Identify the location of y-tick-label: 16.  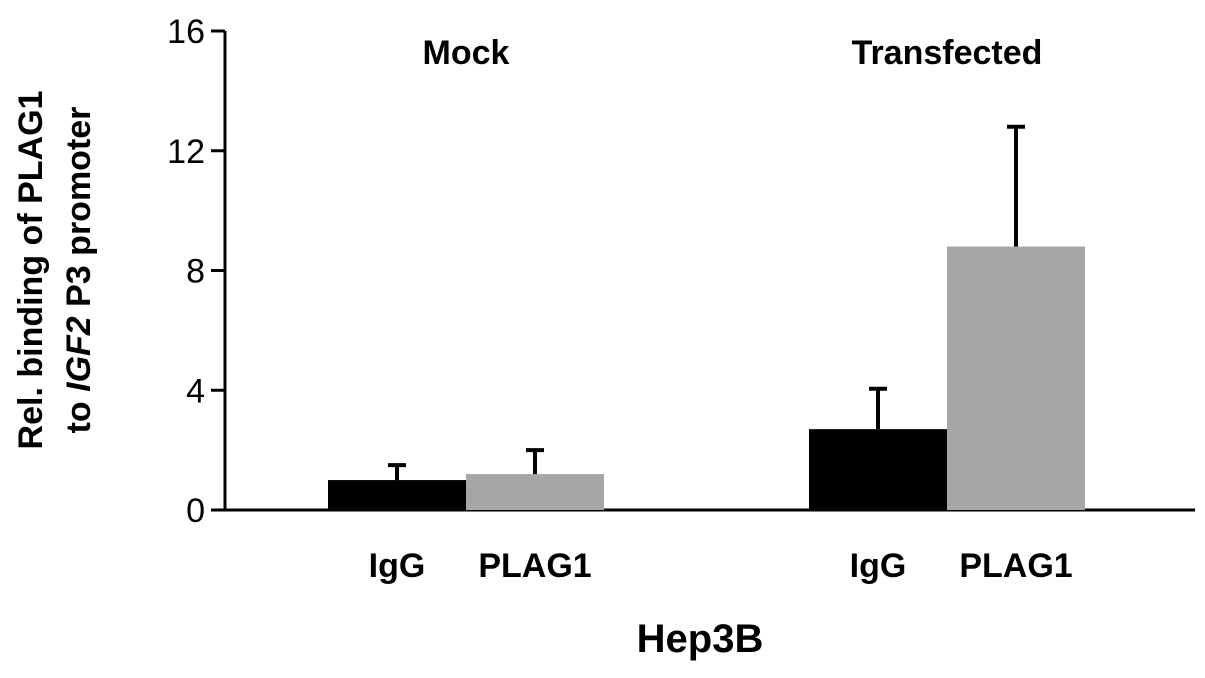
(186, 32).